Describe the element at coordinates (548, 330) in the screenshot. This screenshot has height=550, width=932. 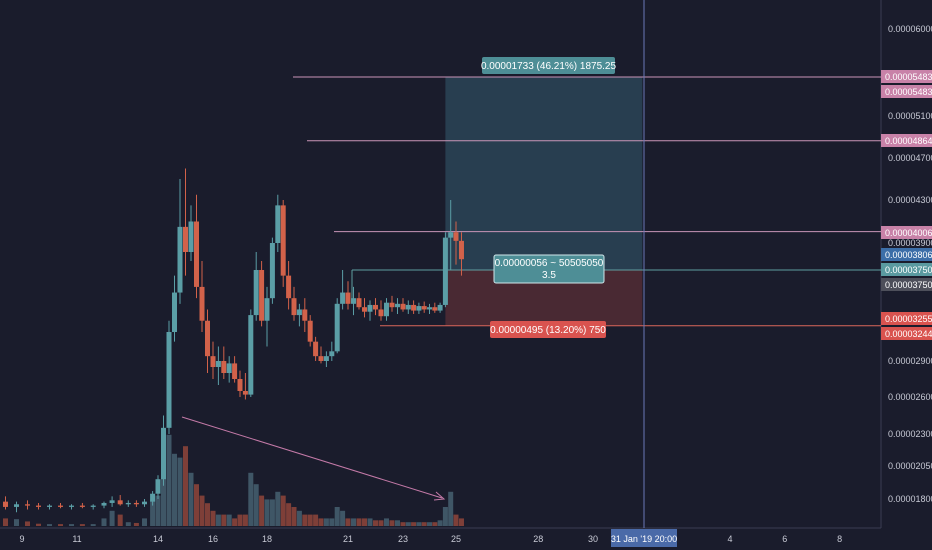
I see `loss-label: 0.00000495 (13.20%) 750` at that location.